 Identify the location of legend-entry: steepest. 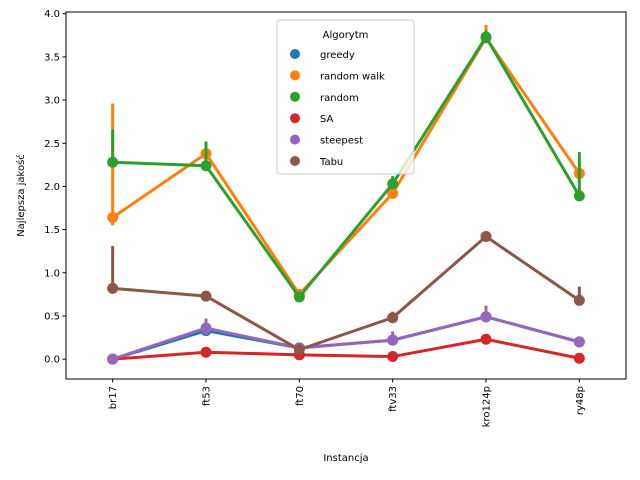
(341, 141).